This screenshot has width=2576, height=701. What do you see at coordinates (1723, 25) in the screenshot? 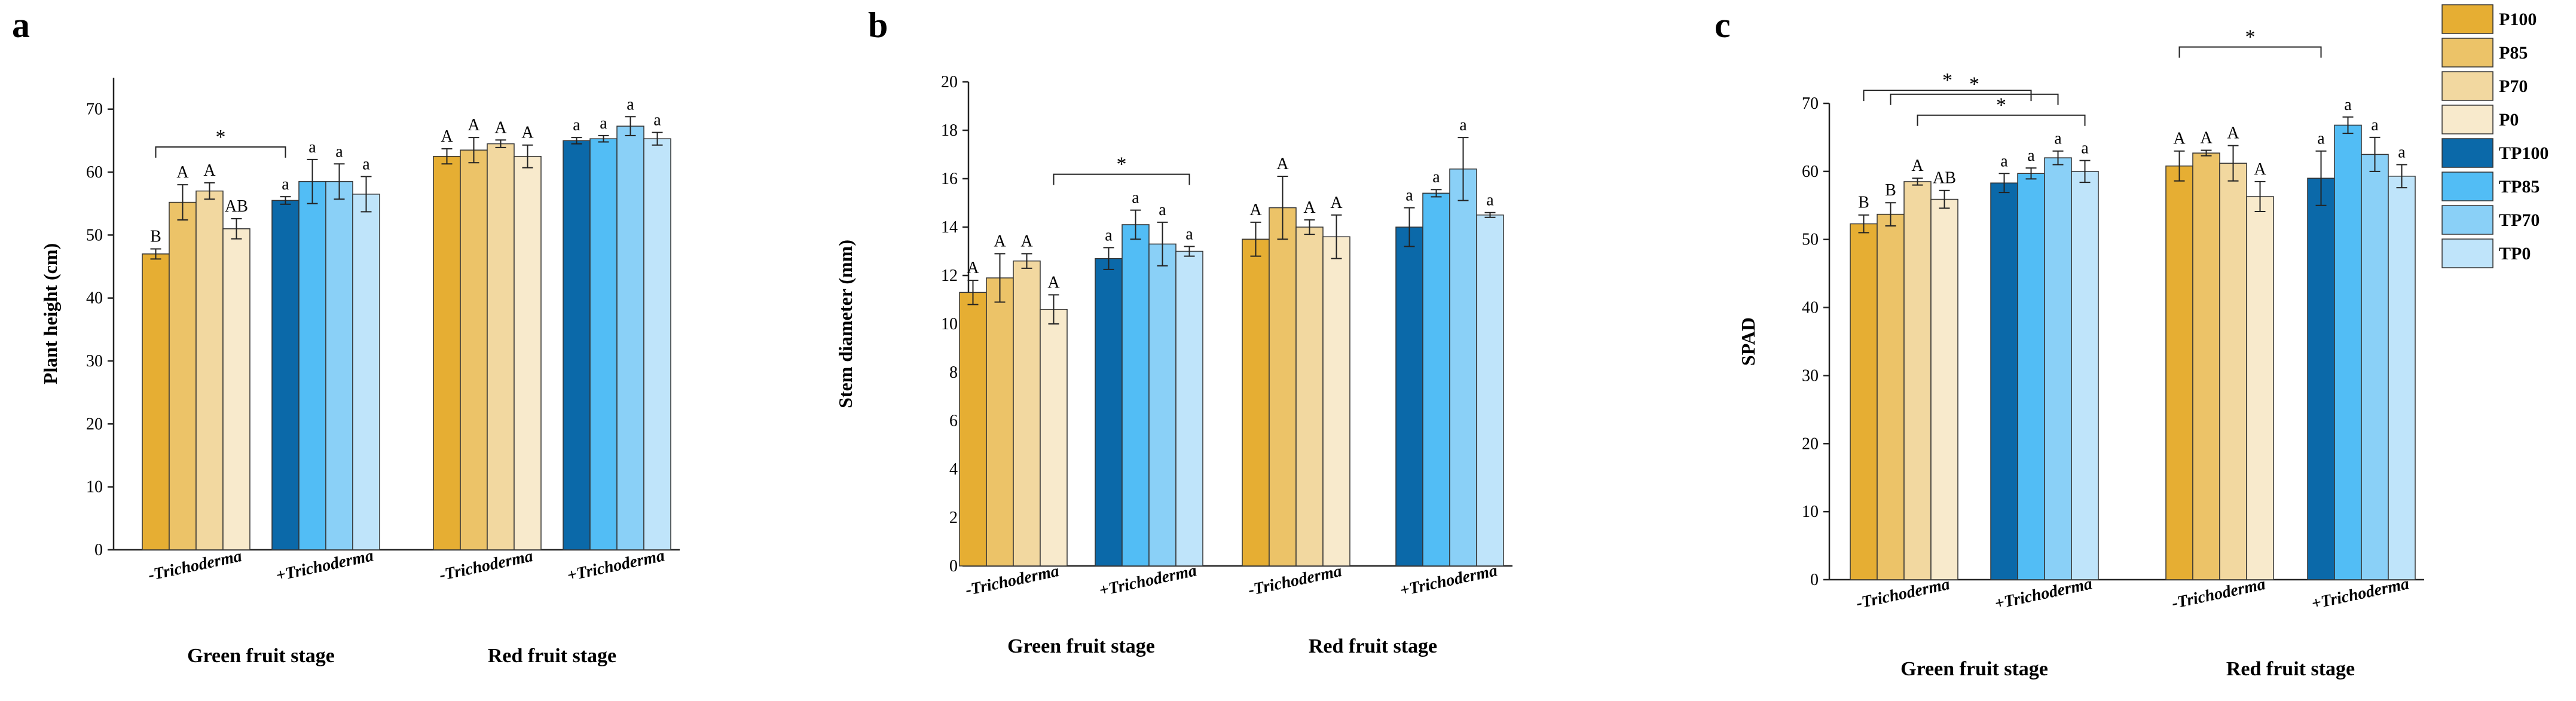
I see `panel-label: c` at bounding box center [1723, 25].